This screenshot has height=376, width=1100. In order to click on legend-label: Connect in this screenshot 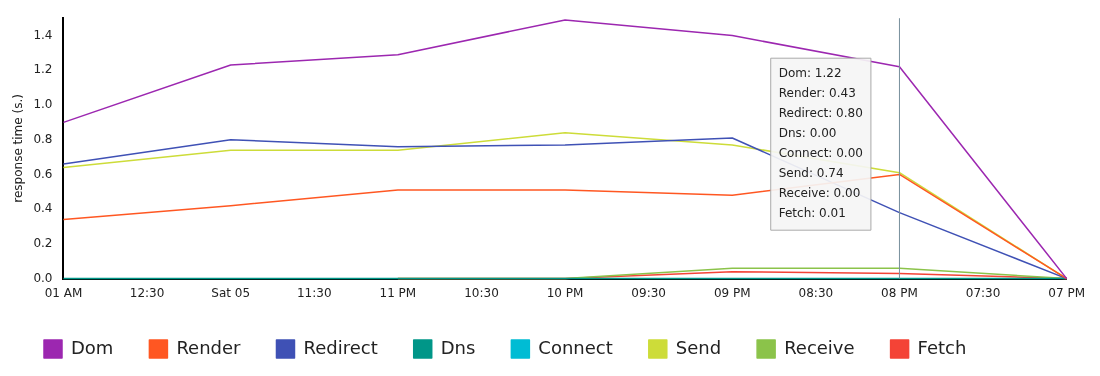, I will do `click(575, 347)`.